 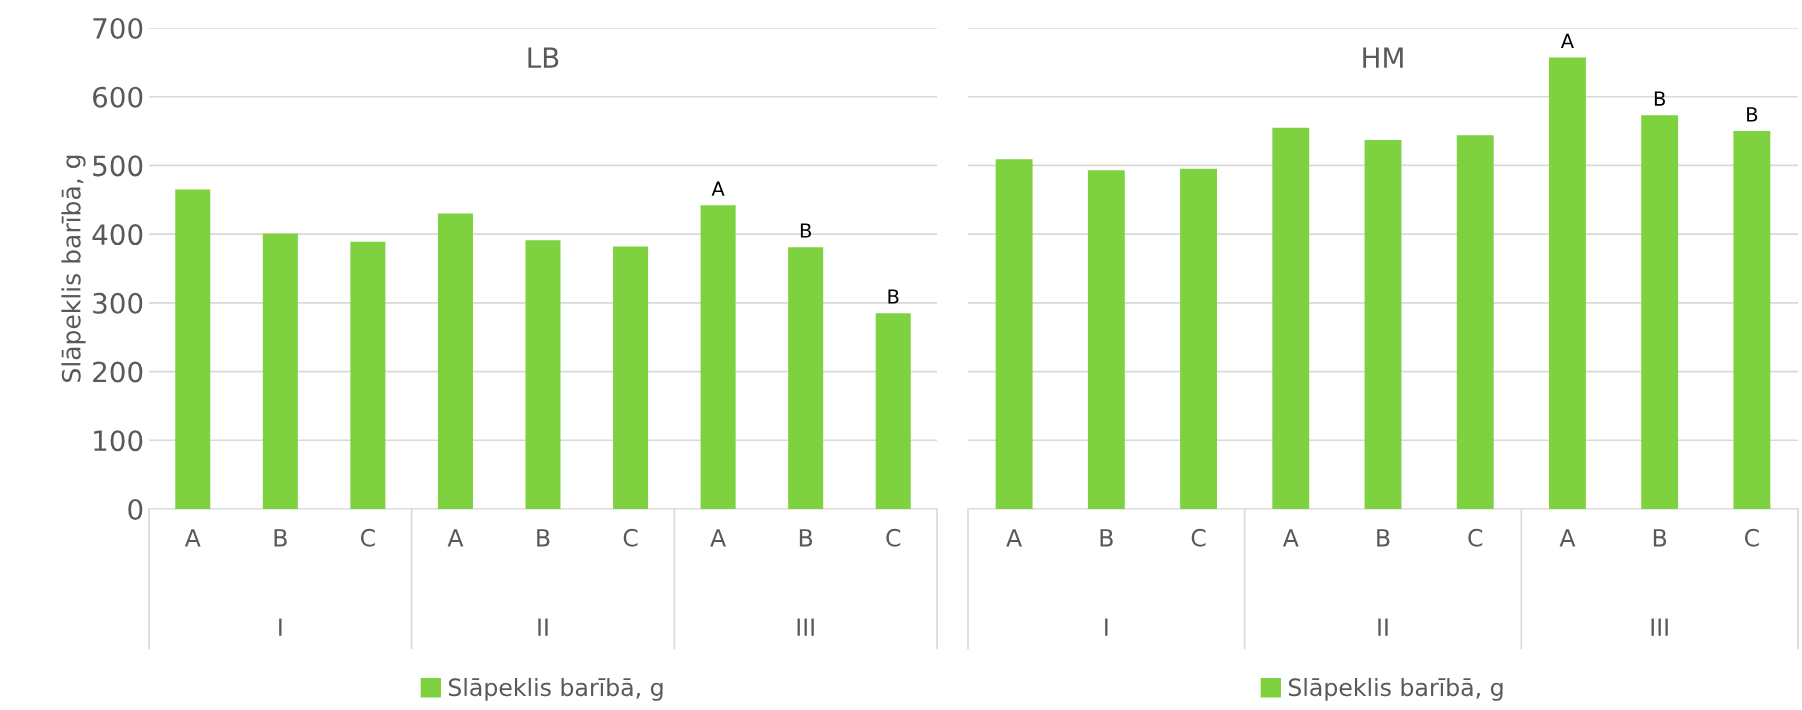 I want to click on y-tick-label: 300, so click(x=118, y=303).